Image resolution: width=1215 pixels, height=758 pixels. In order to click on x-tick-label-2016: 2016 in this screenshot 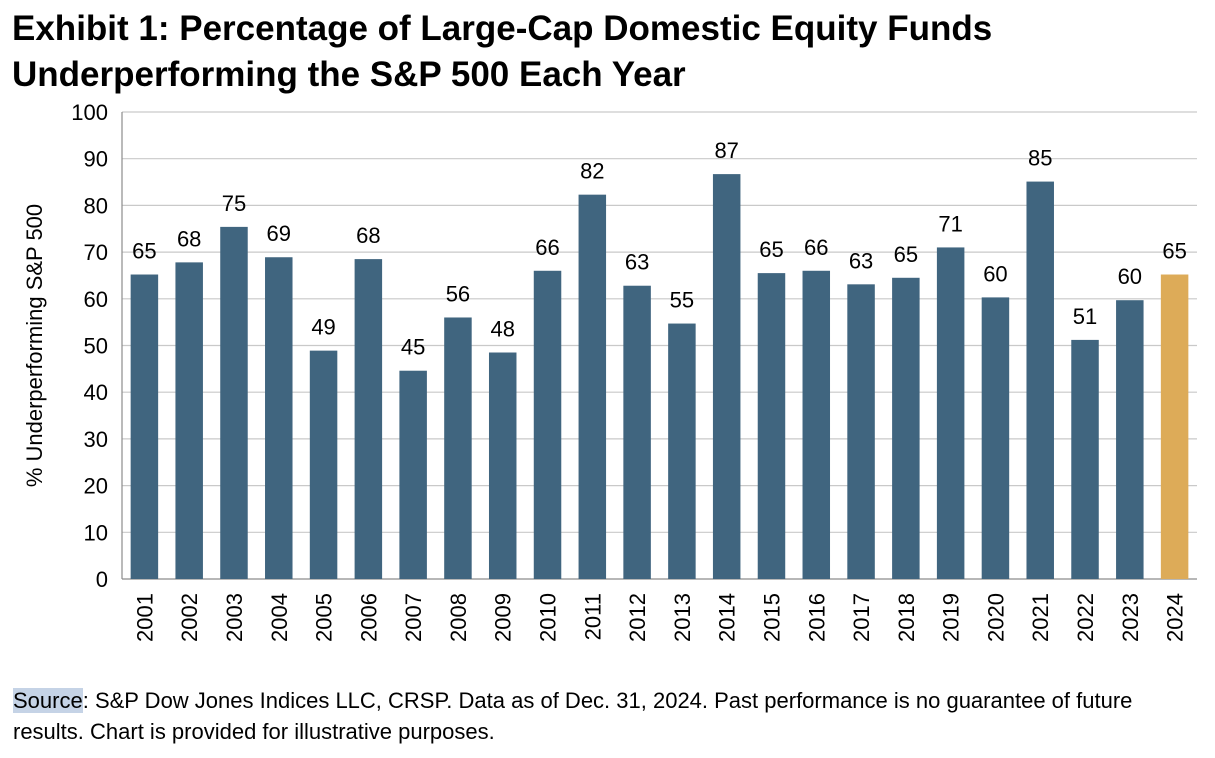, I will do `click(816, 617)`.